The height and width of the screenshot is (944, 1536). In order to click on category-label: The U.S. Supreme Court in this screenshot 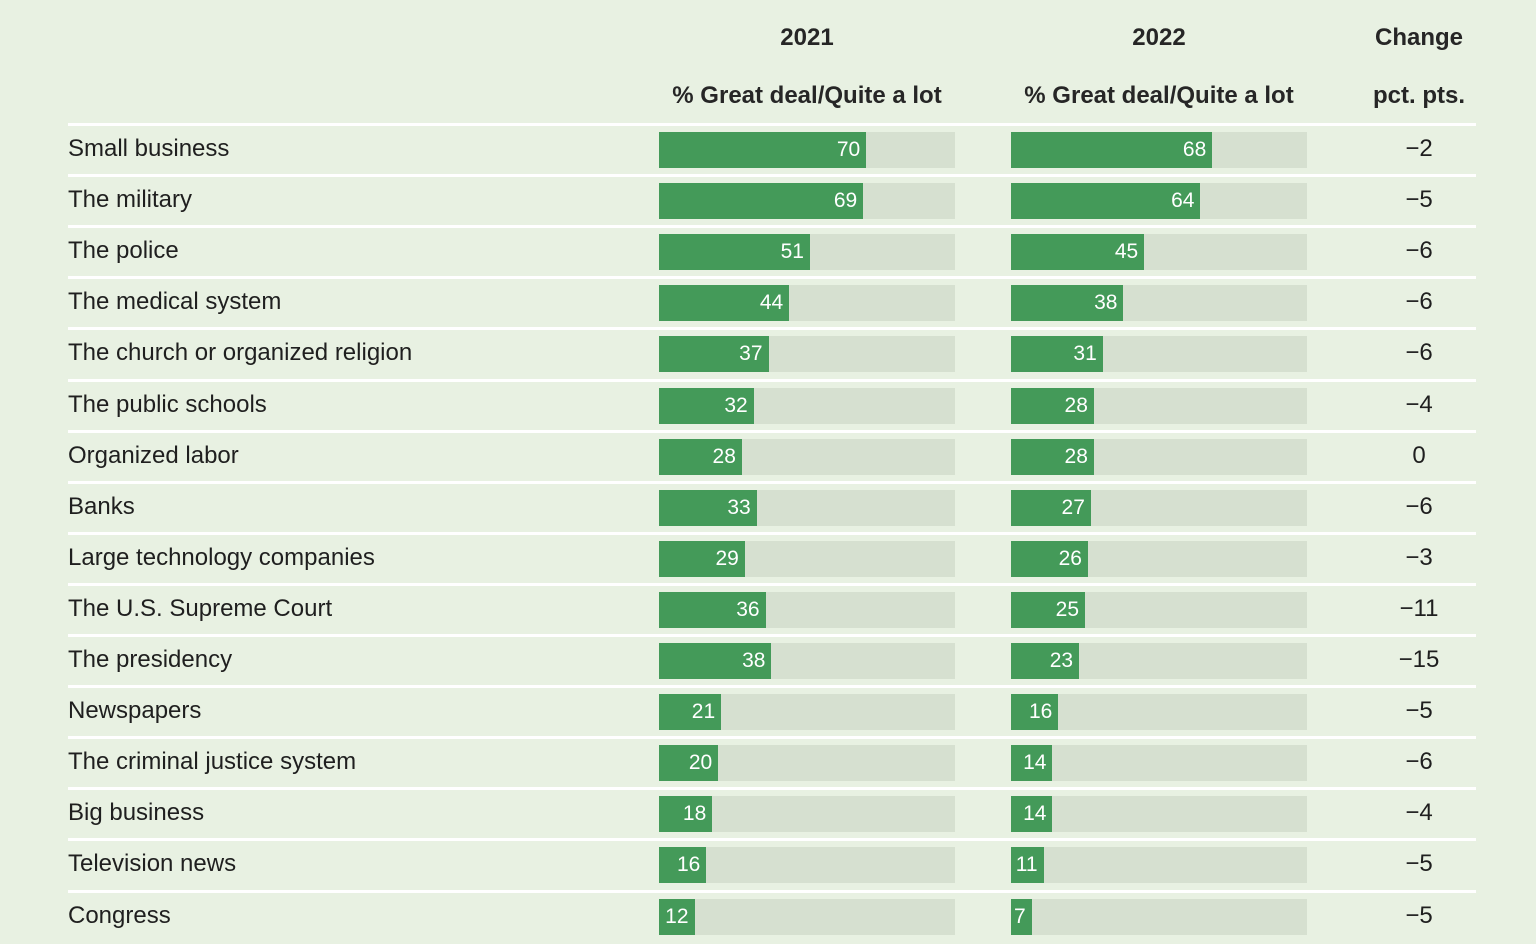, I will do `click(200, 608)`.